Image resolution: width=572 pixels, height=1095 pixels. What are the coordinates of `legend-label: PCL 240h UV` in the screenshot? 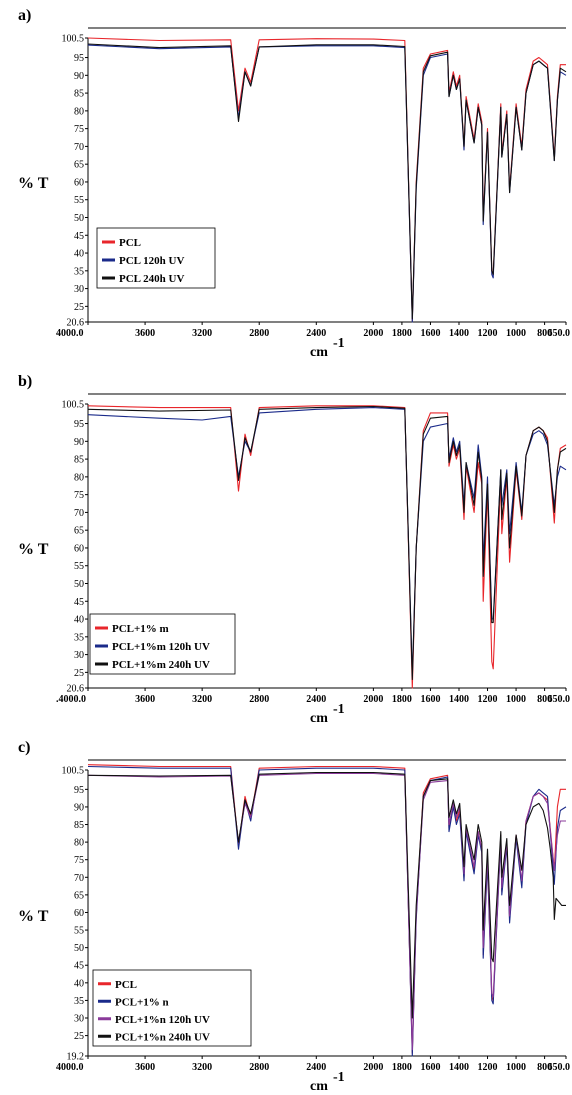 It's located at (151, 279).